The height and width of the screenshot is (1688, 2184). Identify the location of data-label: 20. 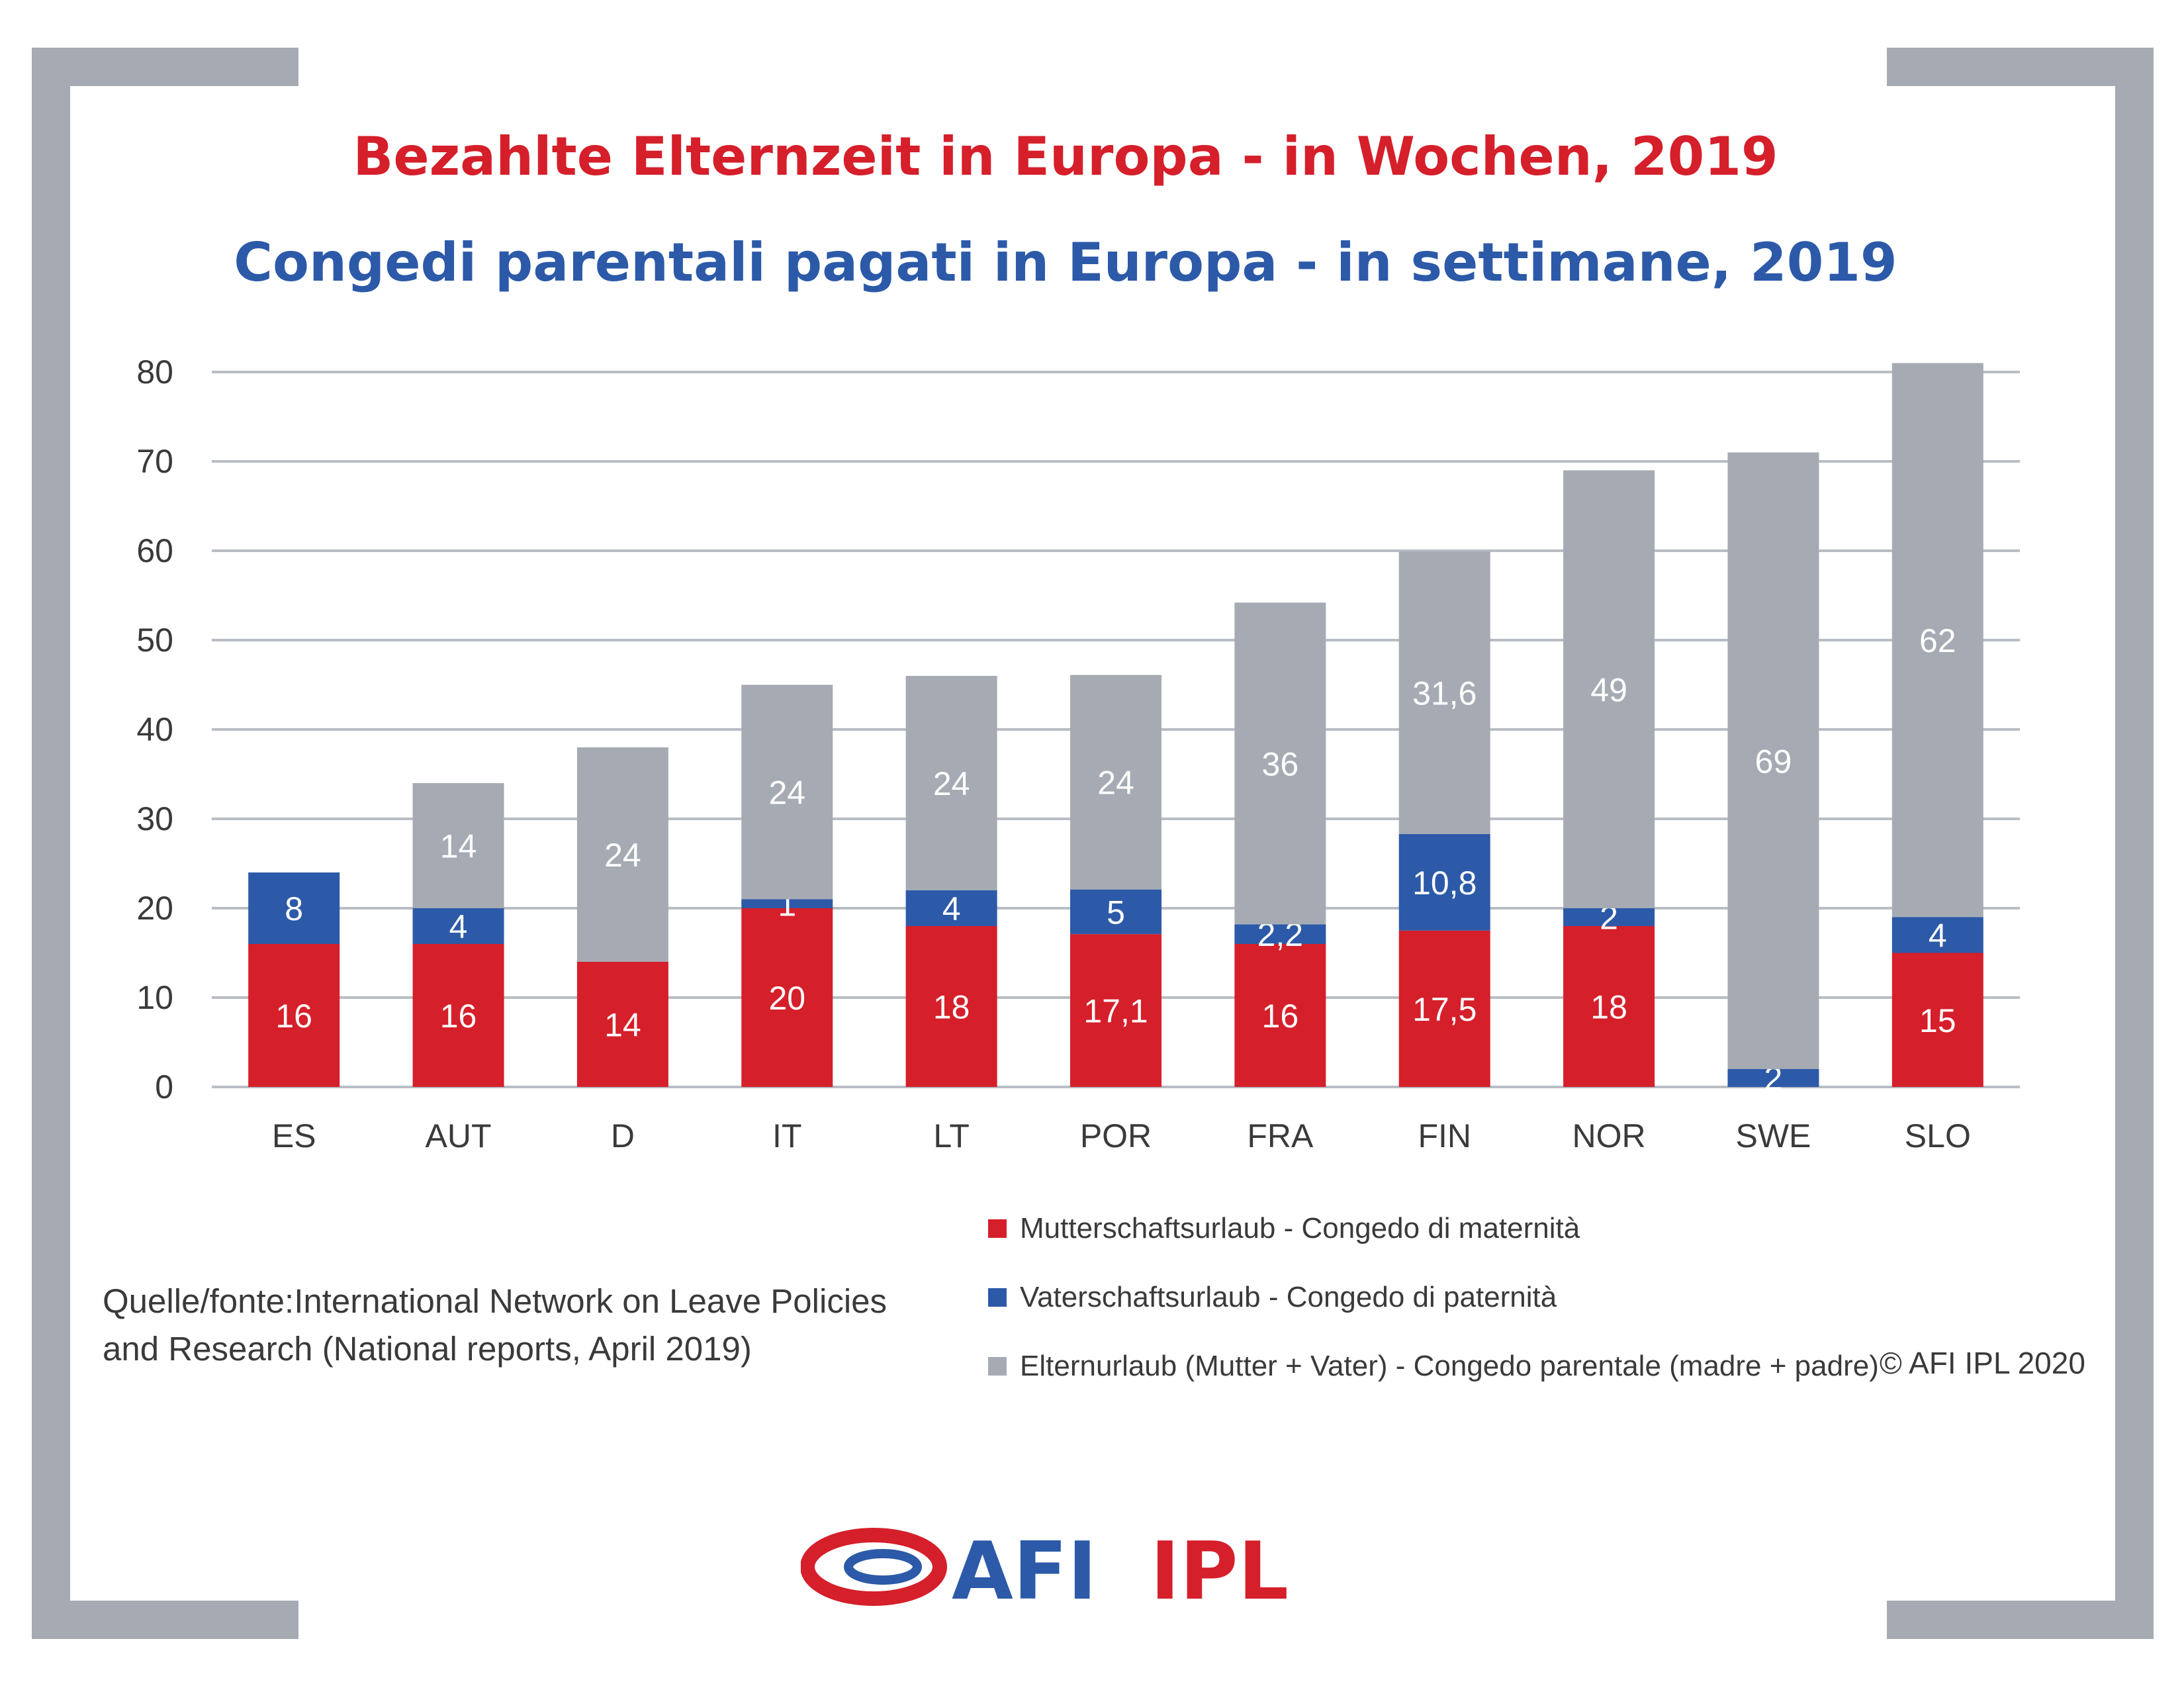
(786, 998).